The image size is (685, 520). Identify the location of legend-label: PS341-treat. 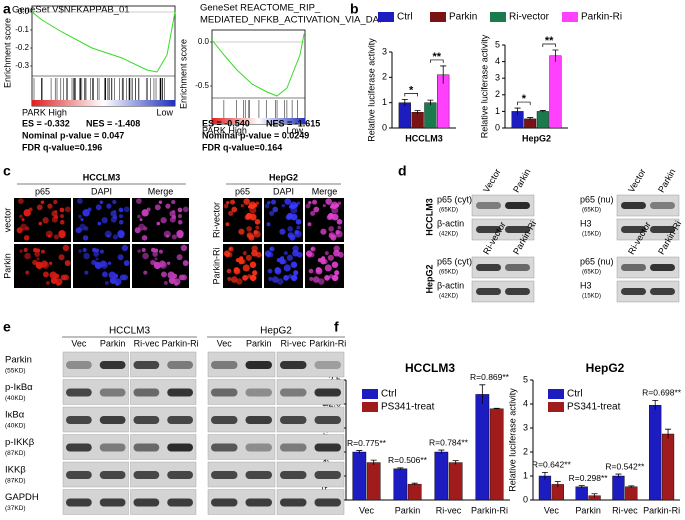
(594, 407).